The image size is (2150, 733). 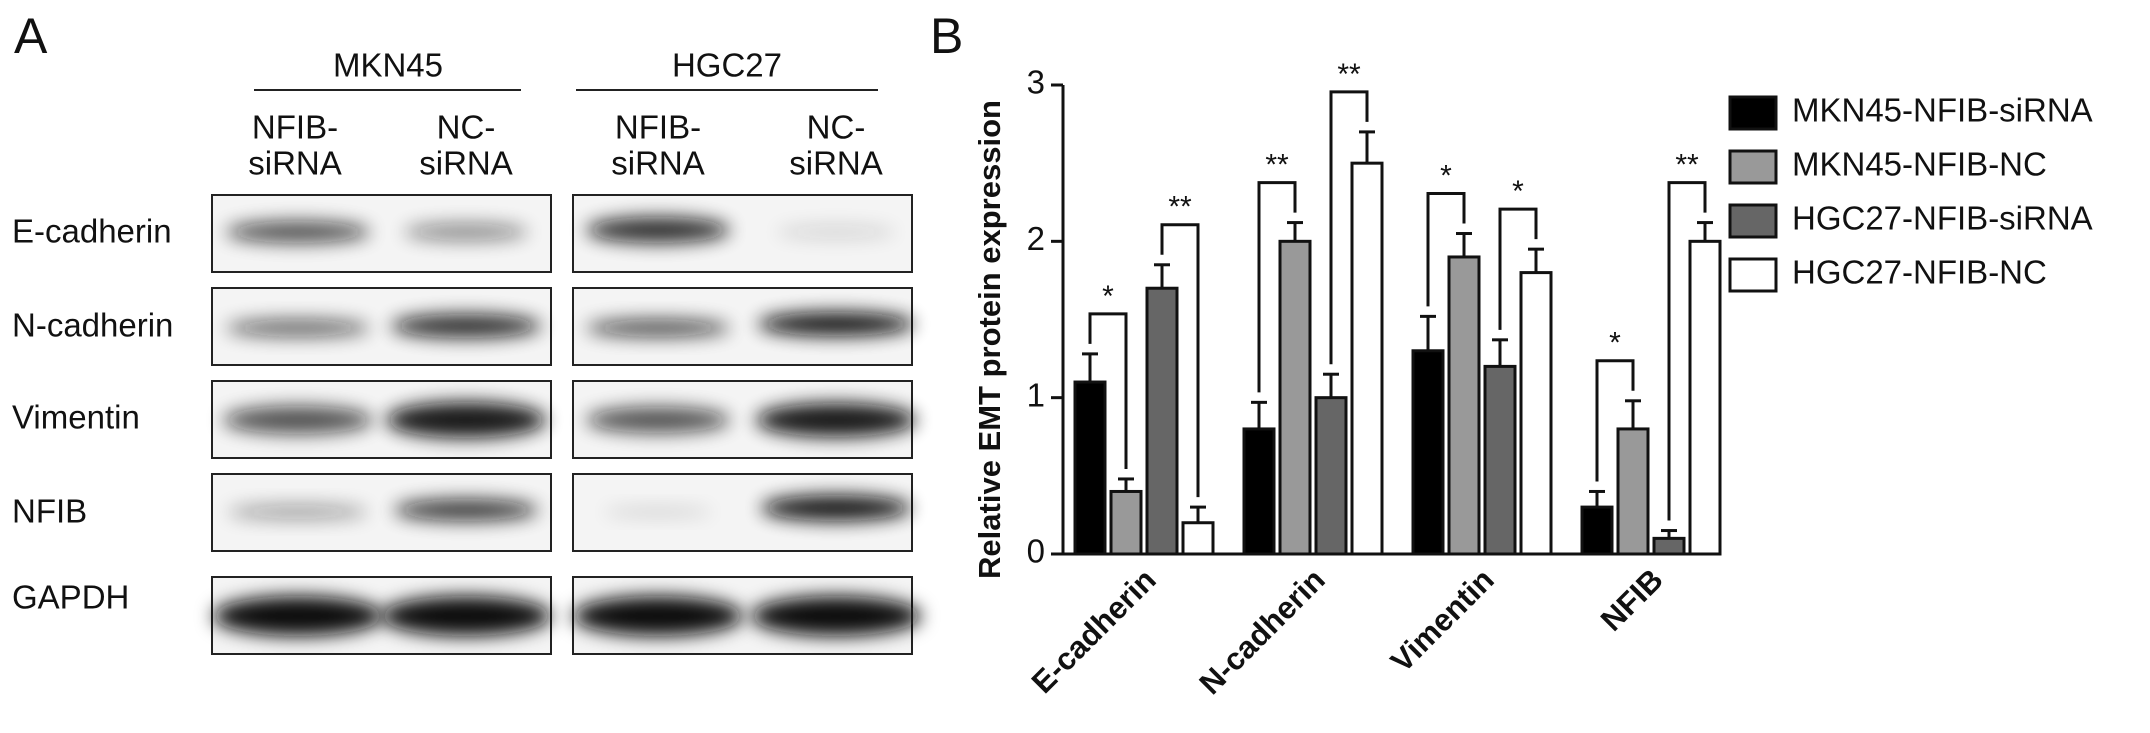 I want to click on legend-label: MKN45-NFIB-NC, so click(x=1919, y=164).